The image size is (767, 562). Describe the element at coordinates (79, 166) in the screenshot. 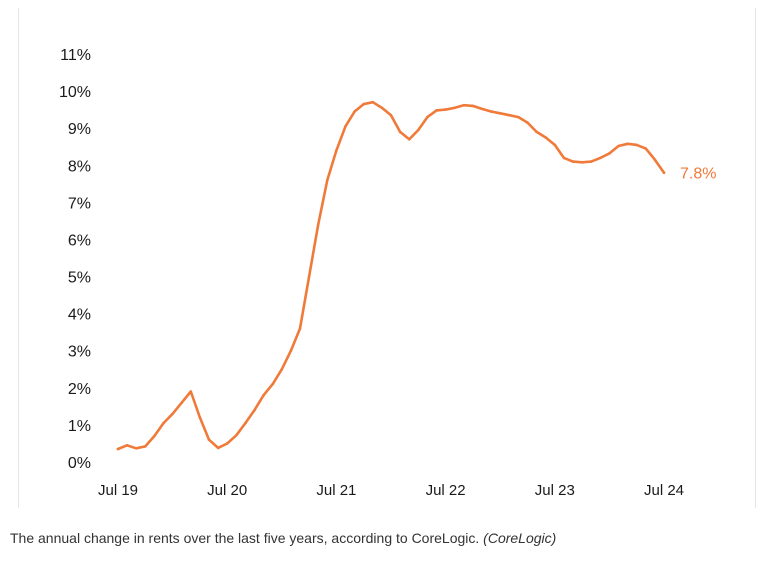

I see `y-tick-label: 8%` at that location.